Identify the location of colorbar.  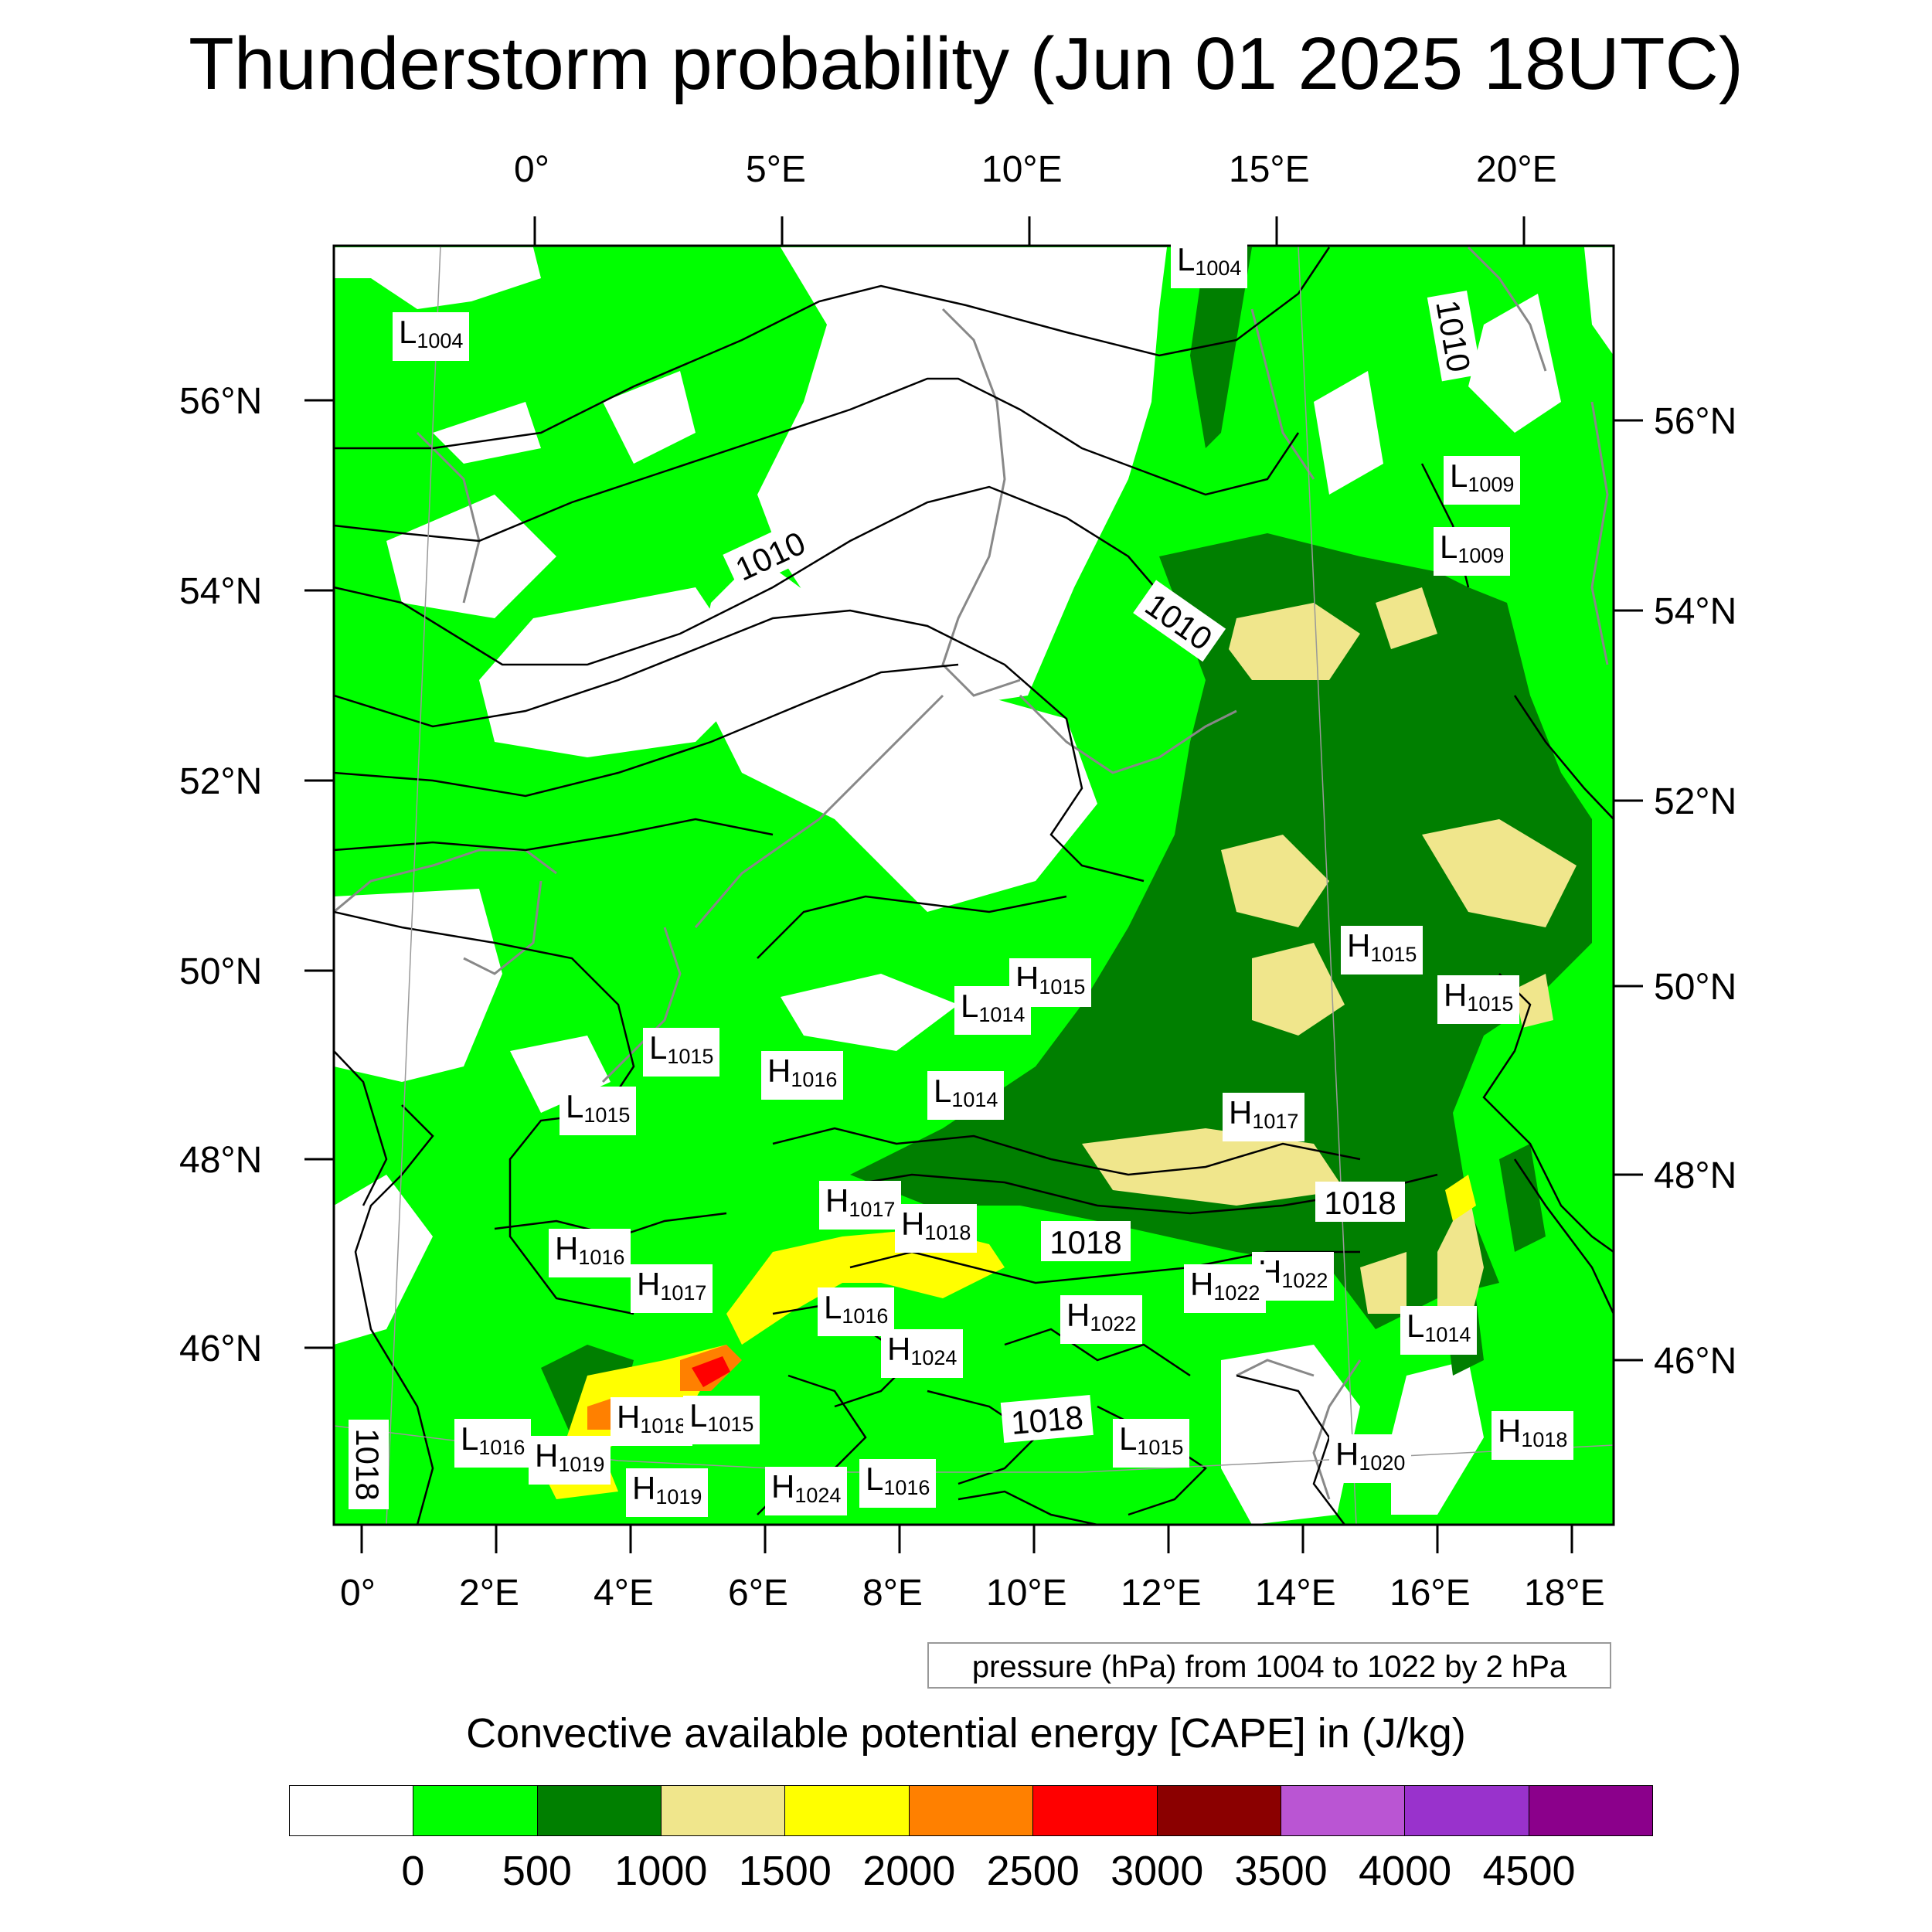
(971, 1811).